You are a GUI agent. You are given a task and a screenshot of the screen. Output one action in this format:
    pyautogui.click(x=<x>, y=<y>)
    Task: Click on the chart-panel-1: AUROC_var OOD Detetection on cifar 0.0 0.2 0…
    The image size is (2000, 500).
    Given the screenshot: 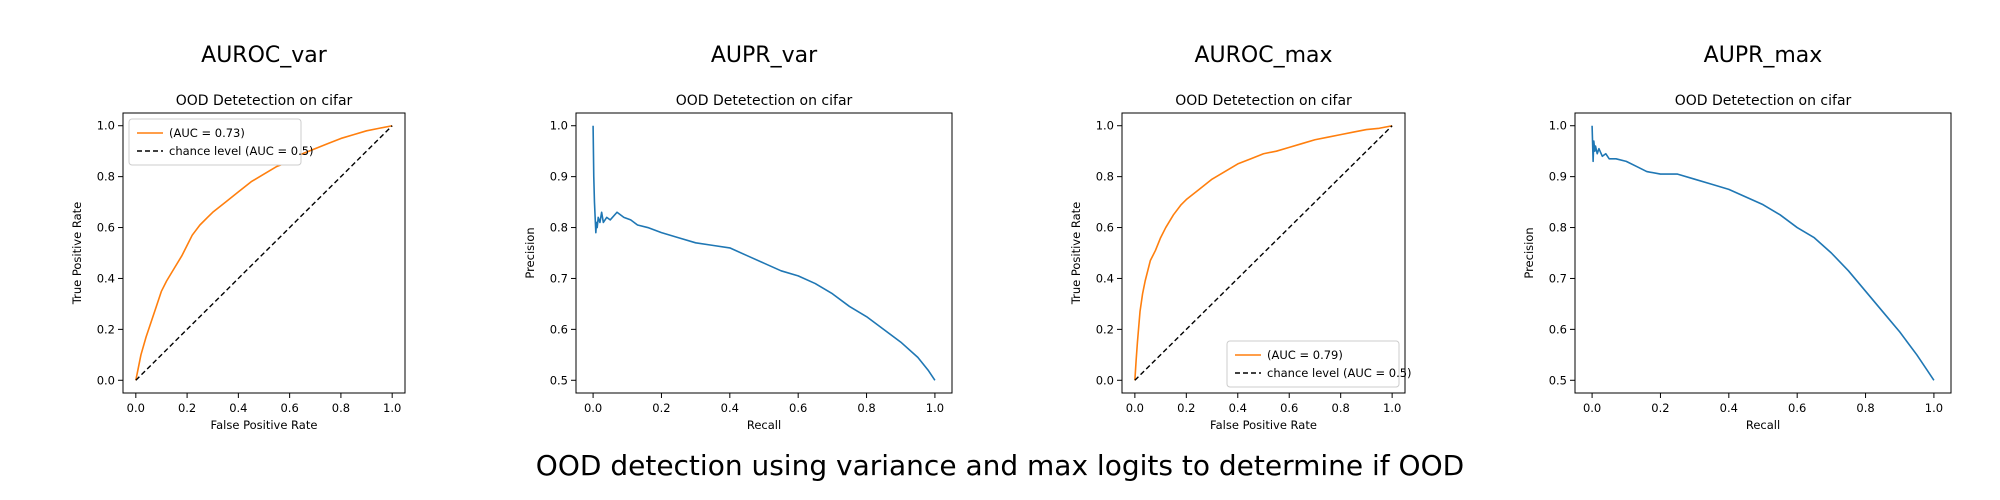 What is the action you would take?
    pyautogui.click(x=238, y=237)
    